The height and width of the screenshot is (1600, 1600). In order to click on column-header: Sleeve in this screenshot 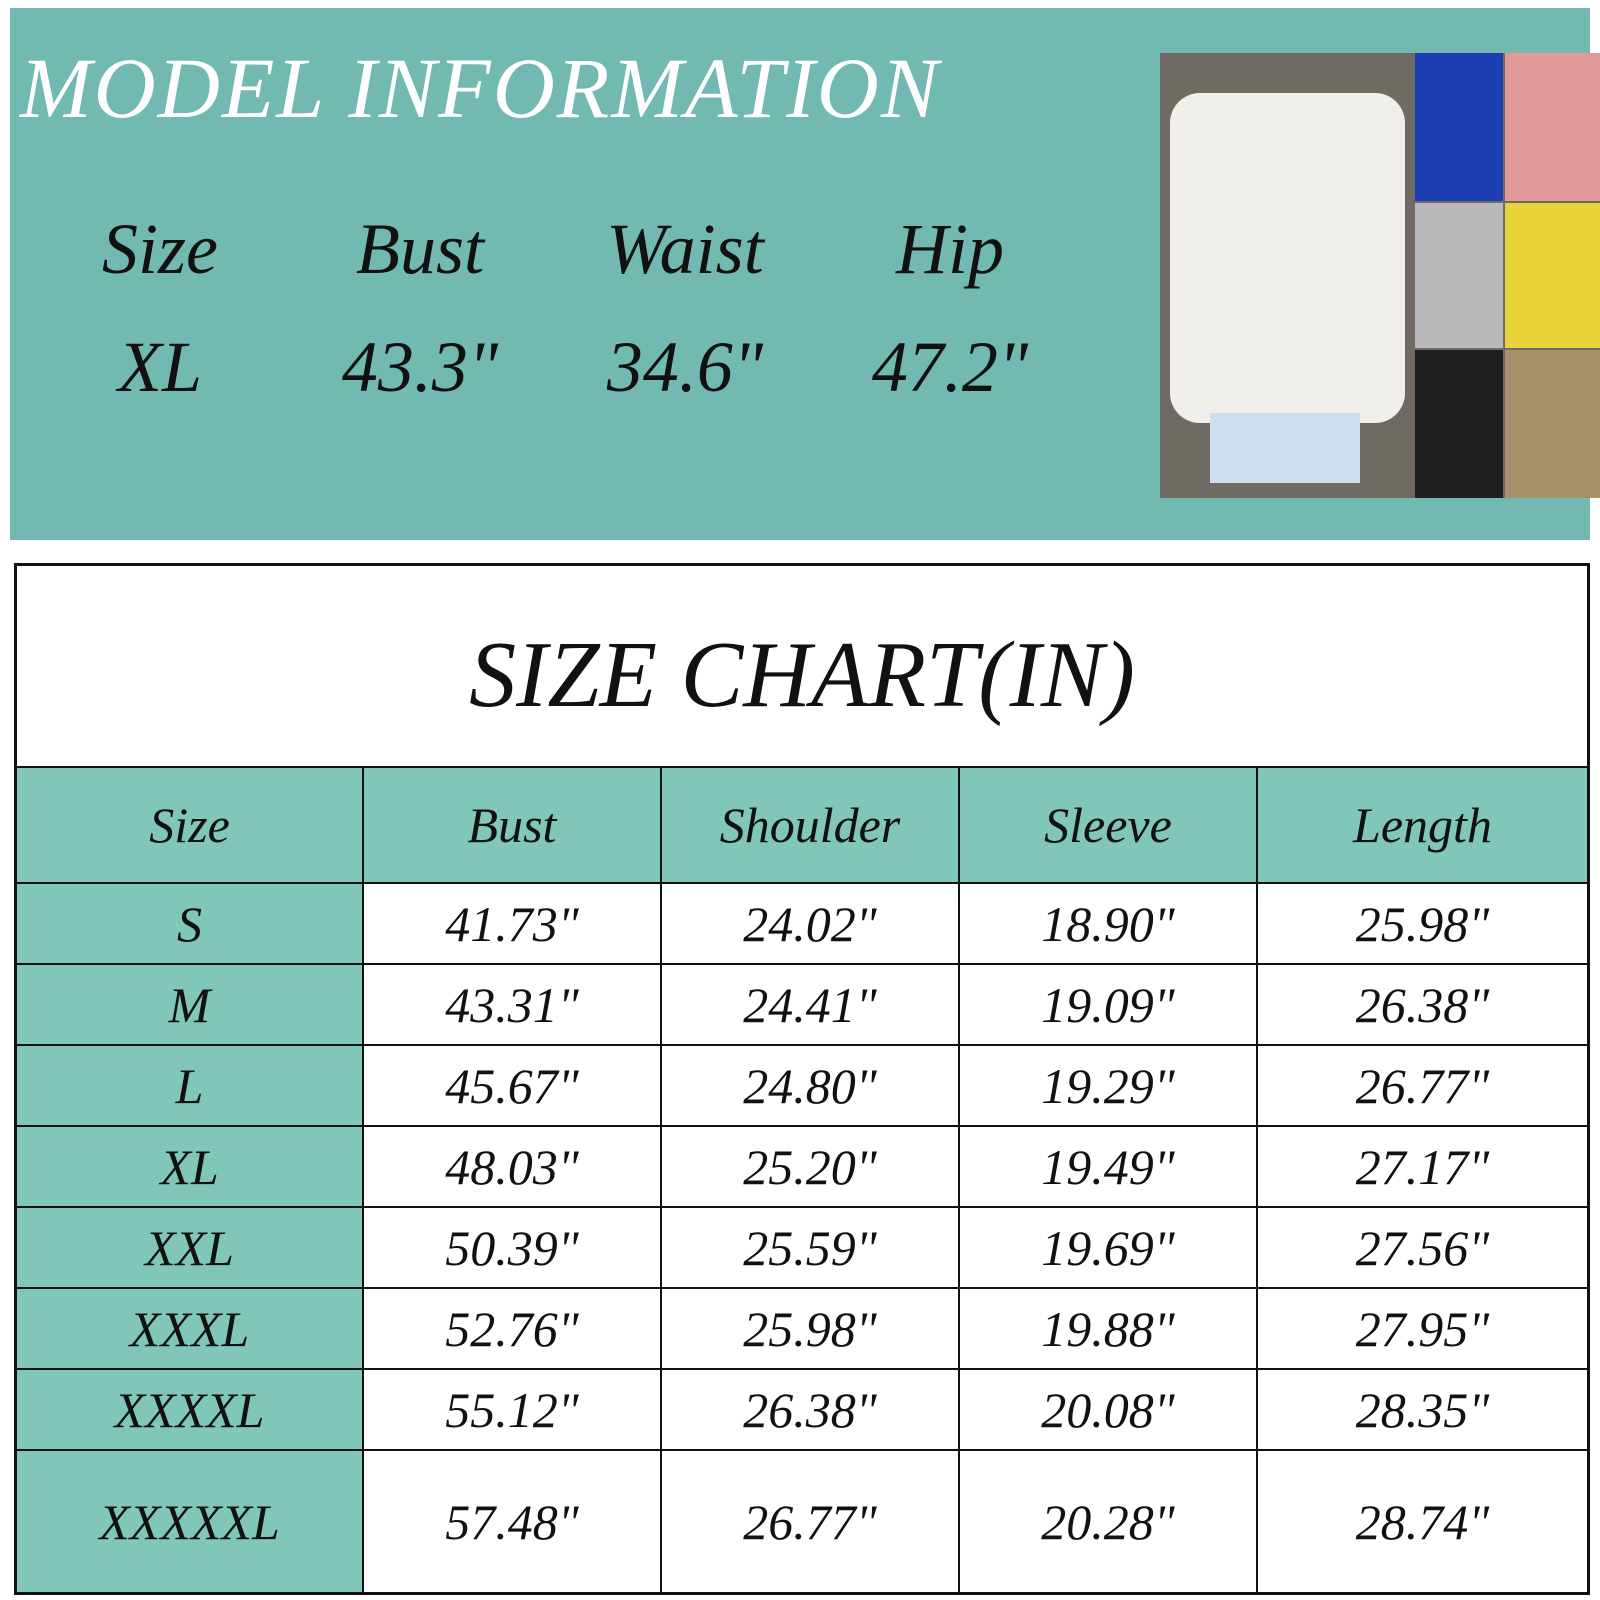, I will do `click(1109, 825)`.